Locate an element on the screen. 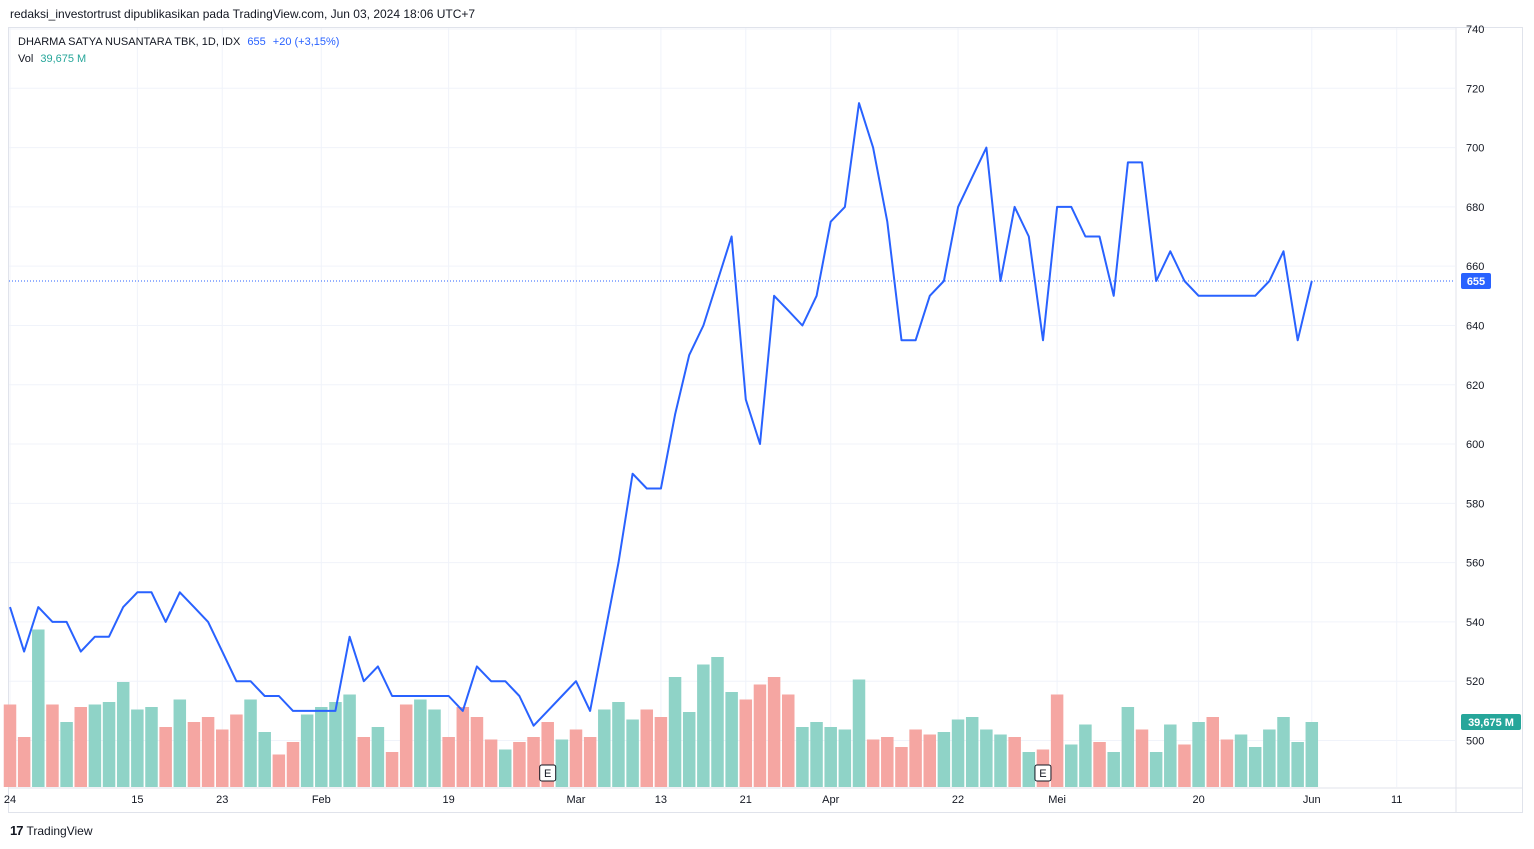  price-tick-label: 500 is located at coordinates (1475, 742).